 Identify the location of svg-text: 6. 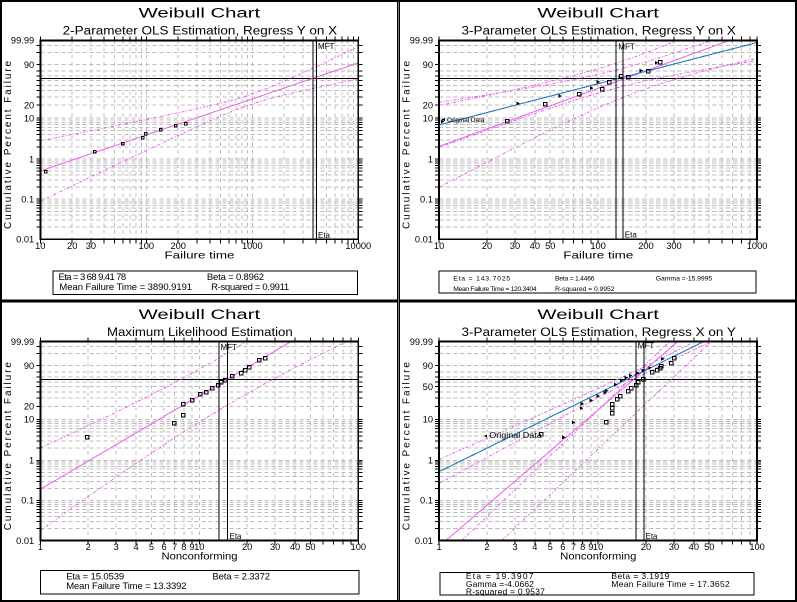
(163, 547).